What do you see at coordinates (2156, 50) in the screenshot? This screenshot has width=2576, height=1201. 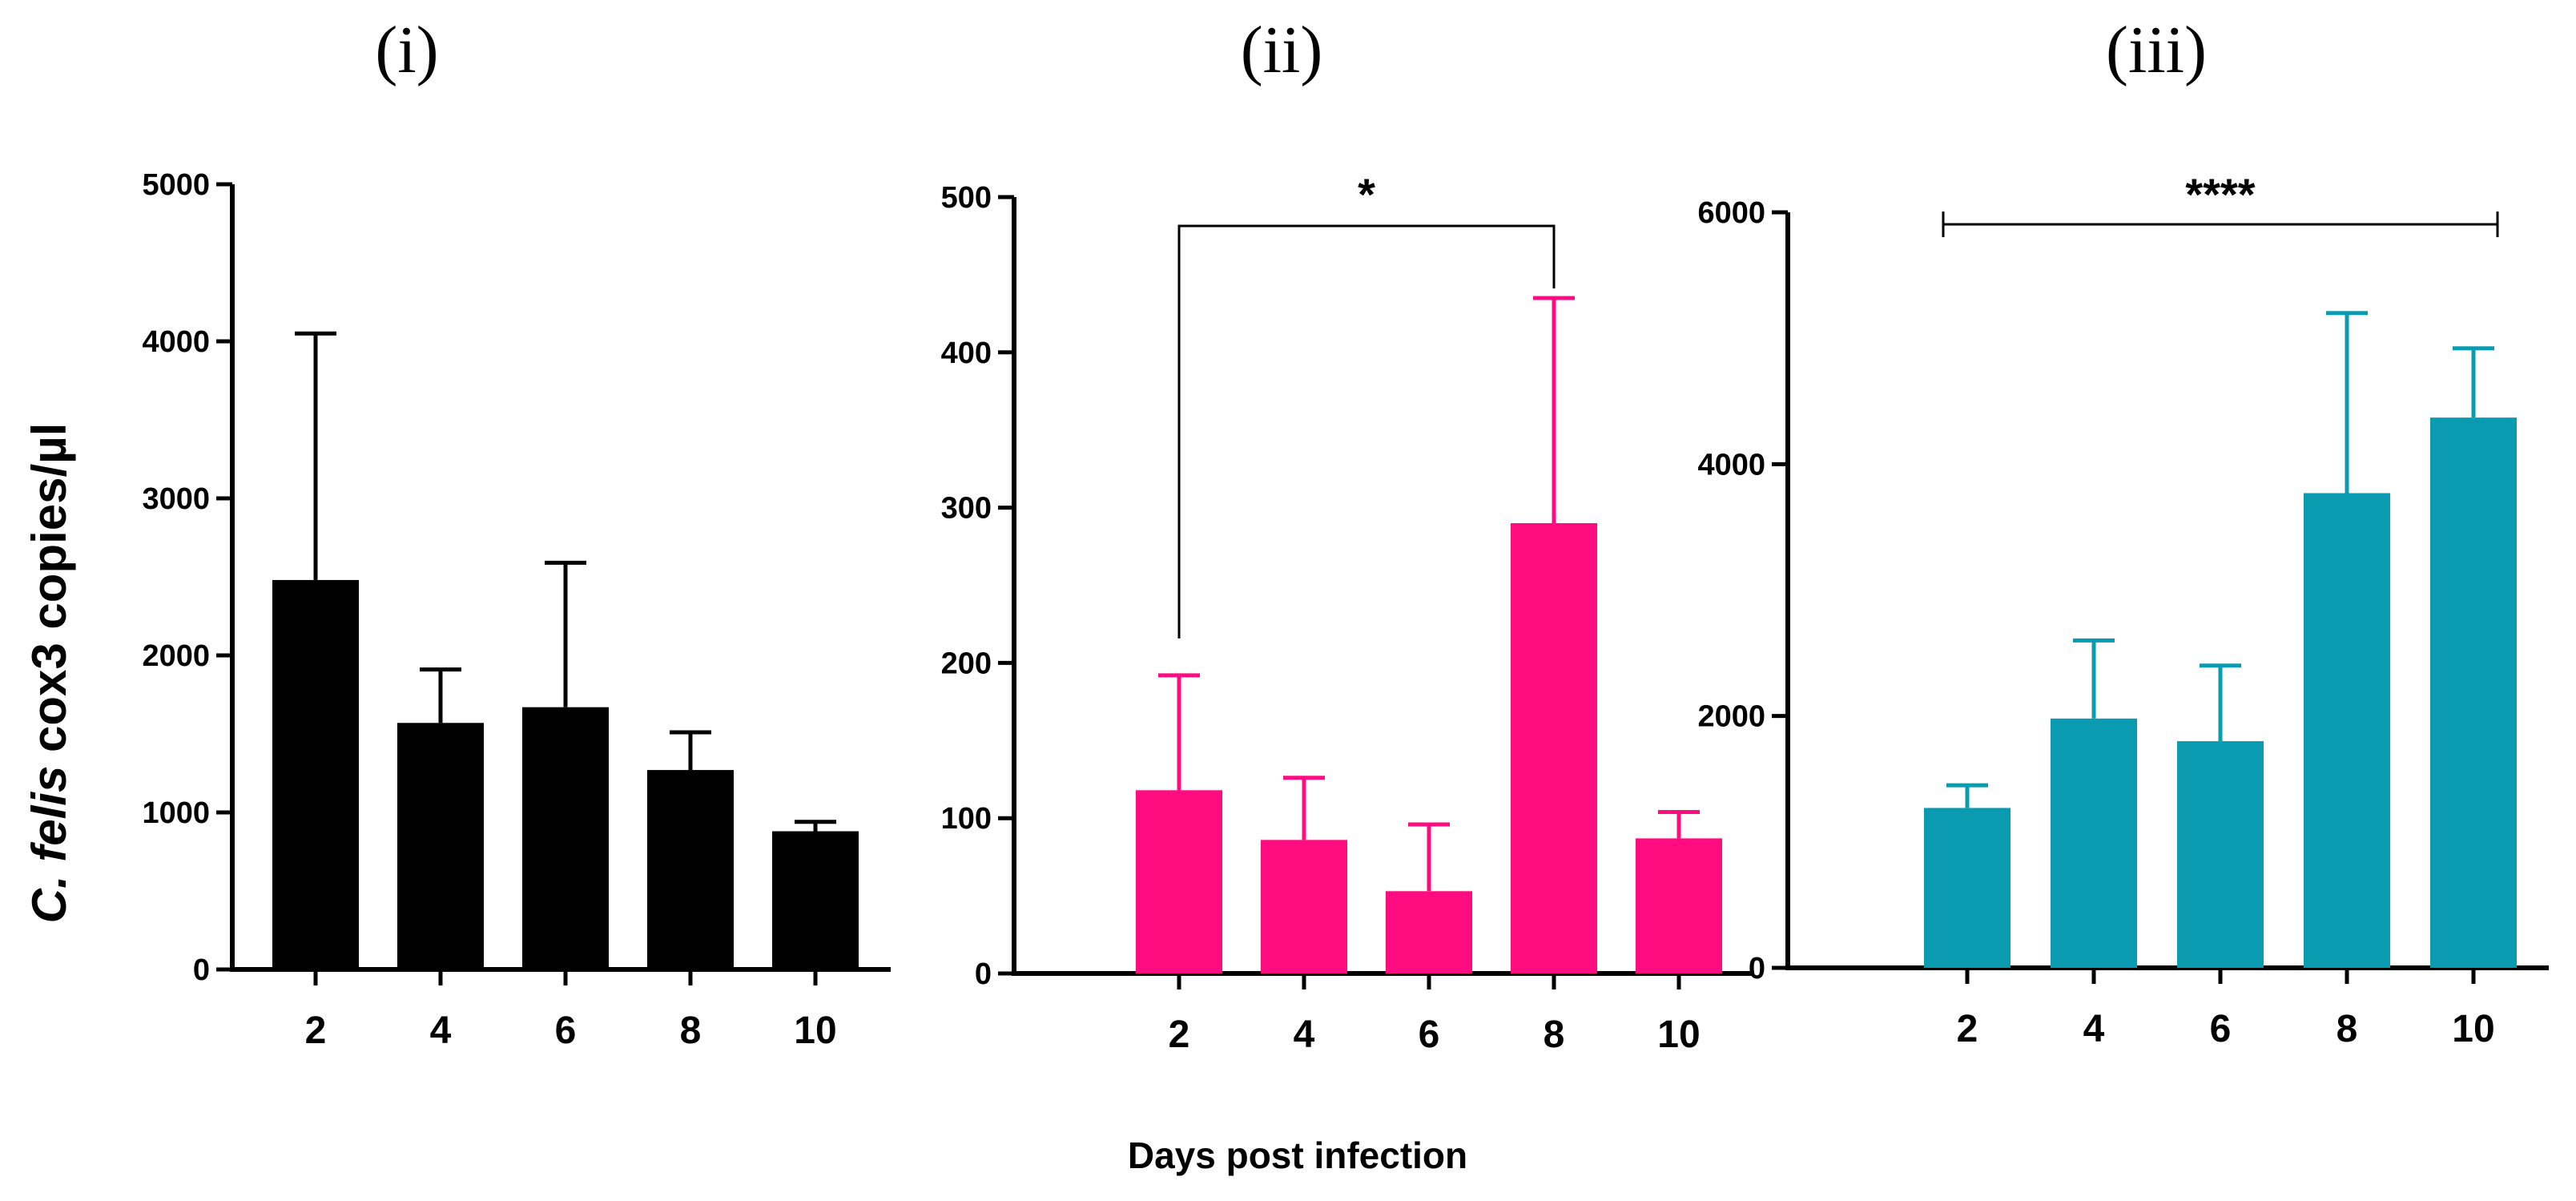 I see `panel-label: (iii)` at bounding box center [2156, 50].